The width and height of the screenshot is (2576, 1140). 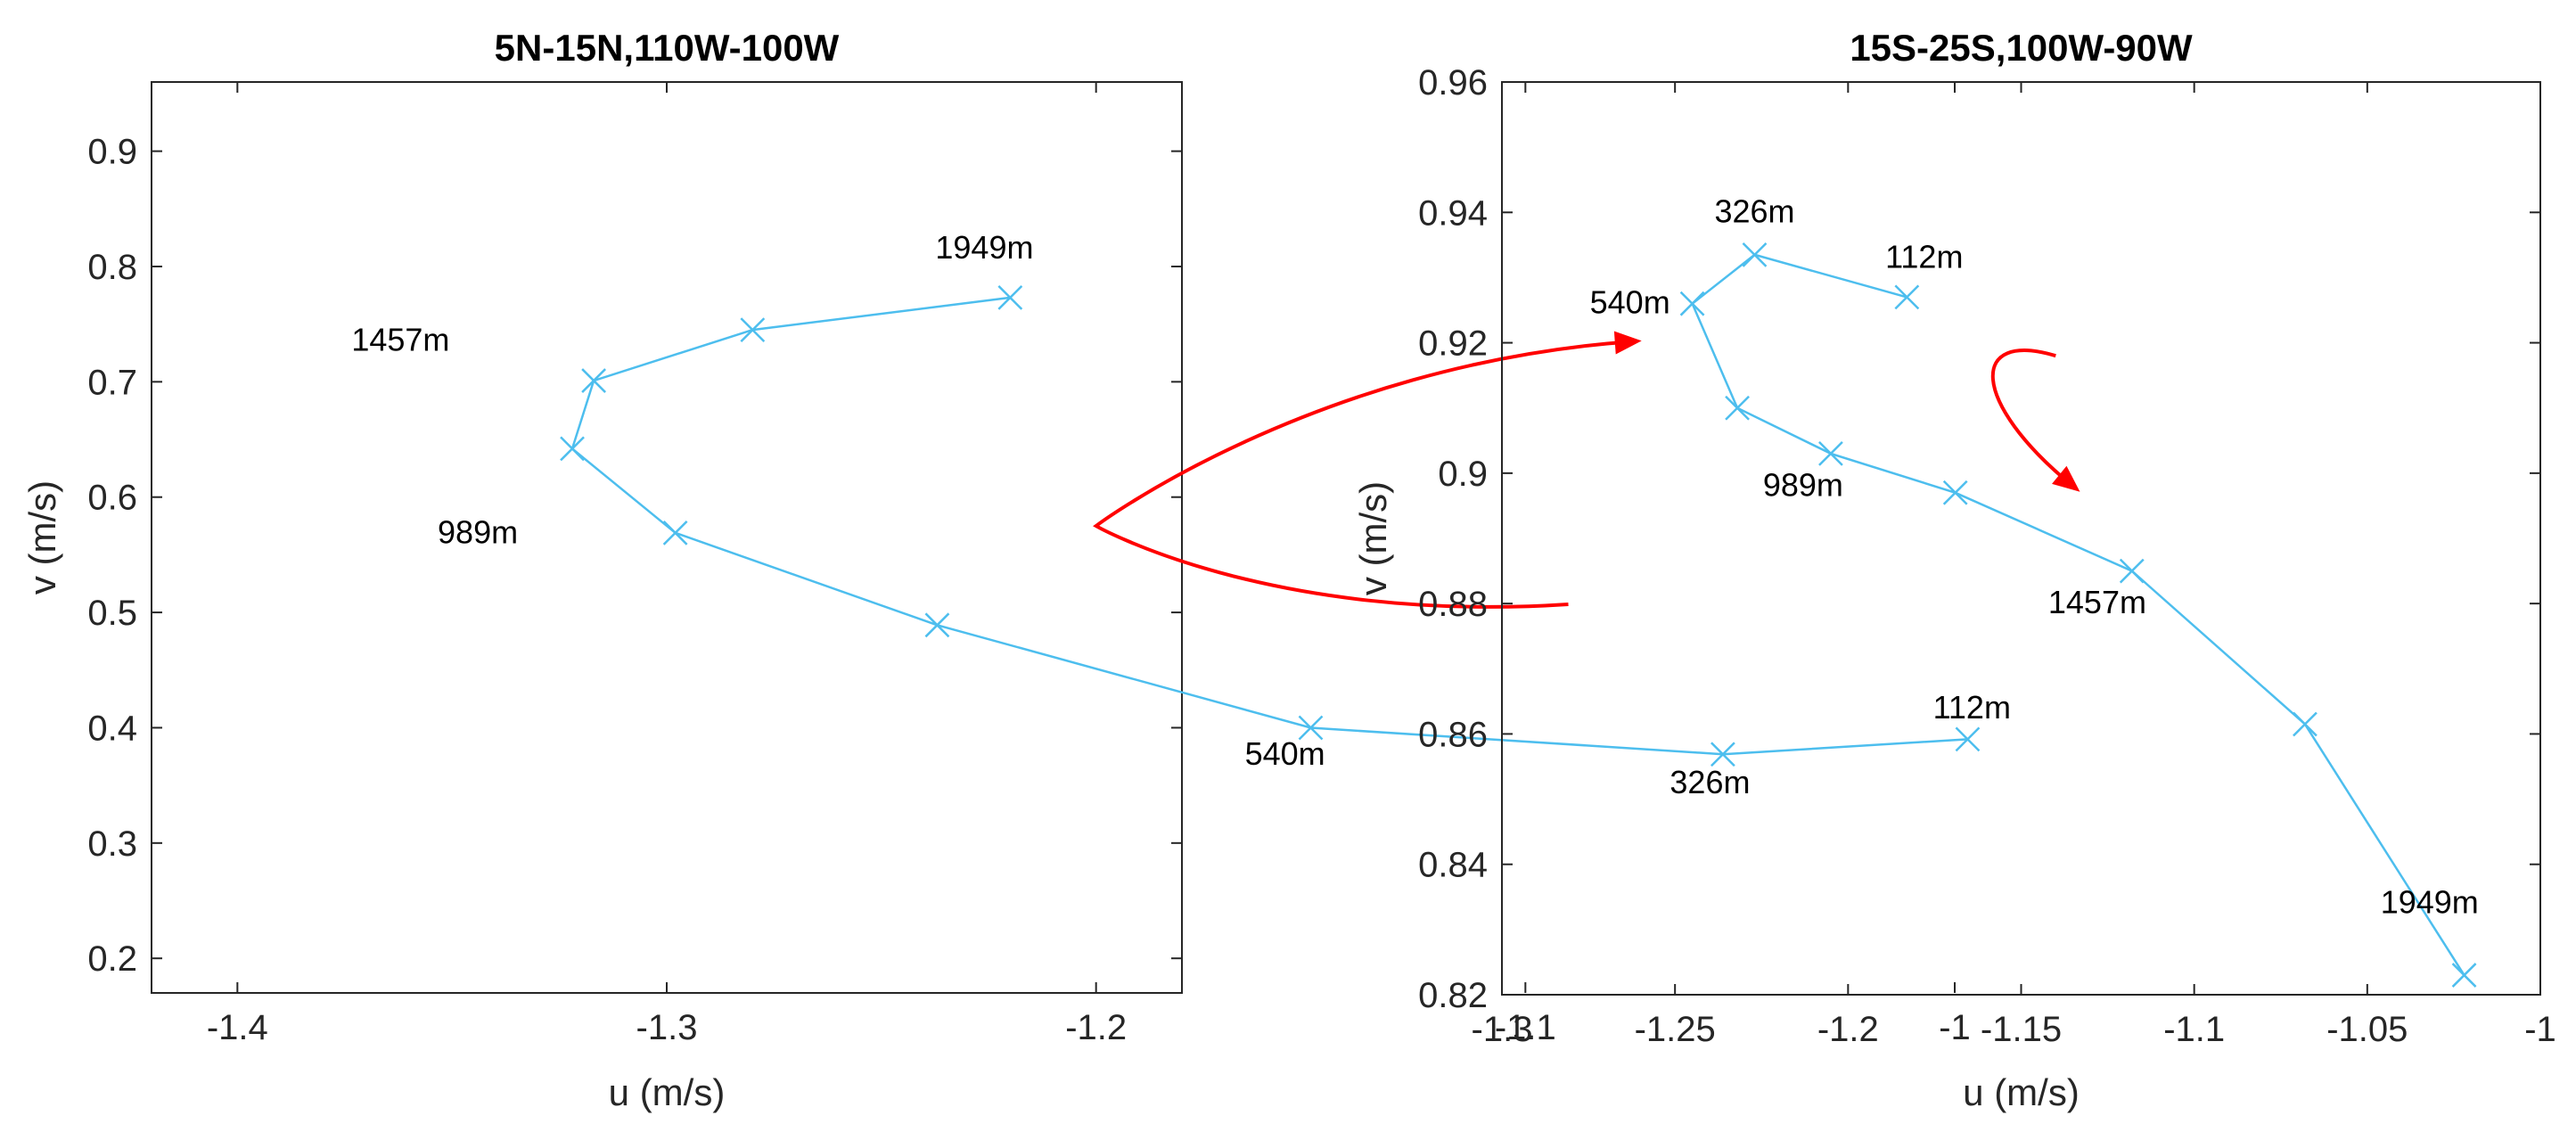 What do you see at coordinates (2032, 418) in the screenshot?
I see `rotation-arrow-right` at bounding box center [2032, 418].